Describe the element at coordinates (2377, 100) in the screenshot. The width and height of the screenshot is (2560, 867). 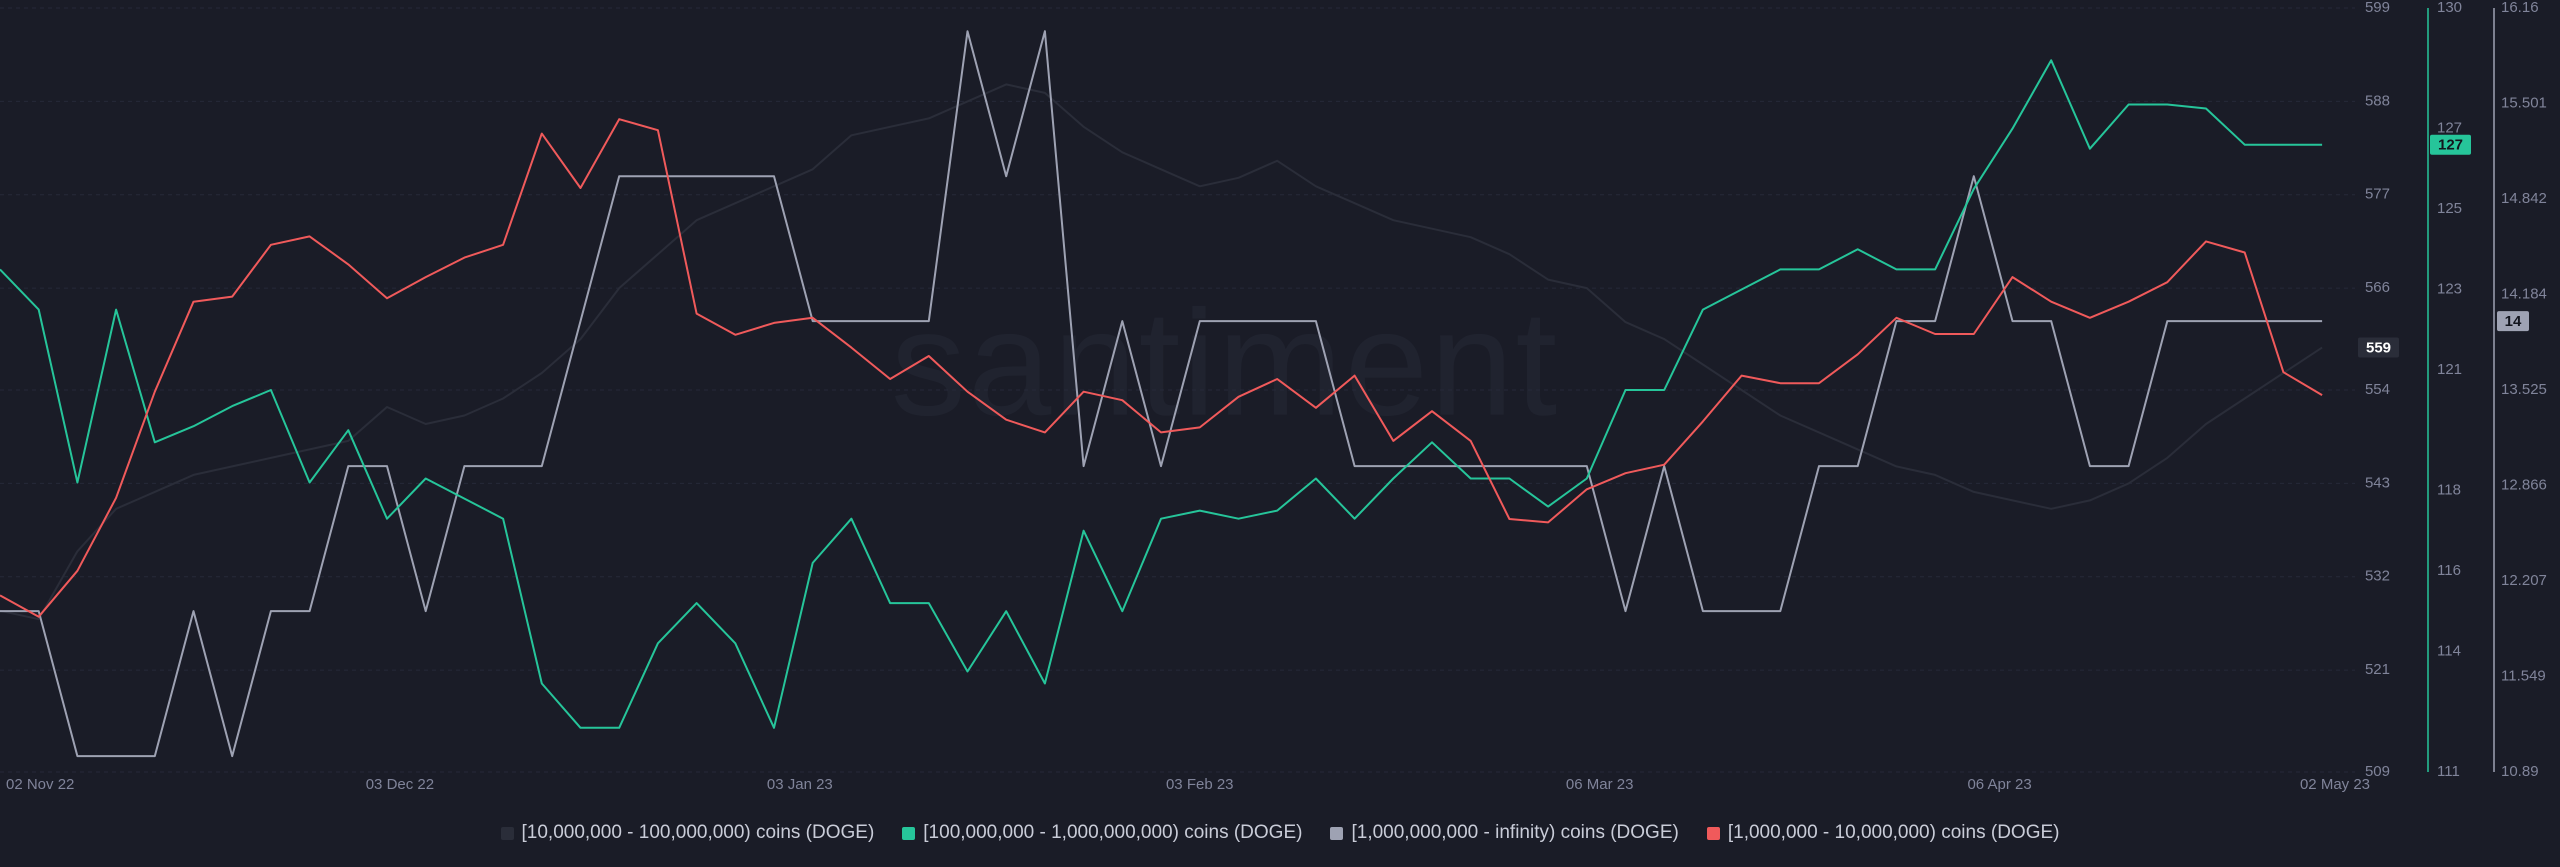
I see `y-tick-label: 588` at that location.